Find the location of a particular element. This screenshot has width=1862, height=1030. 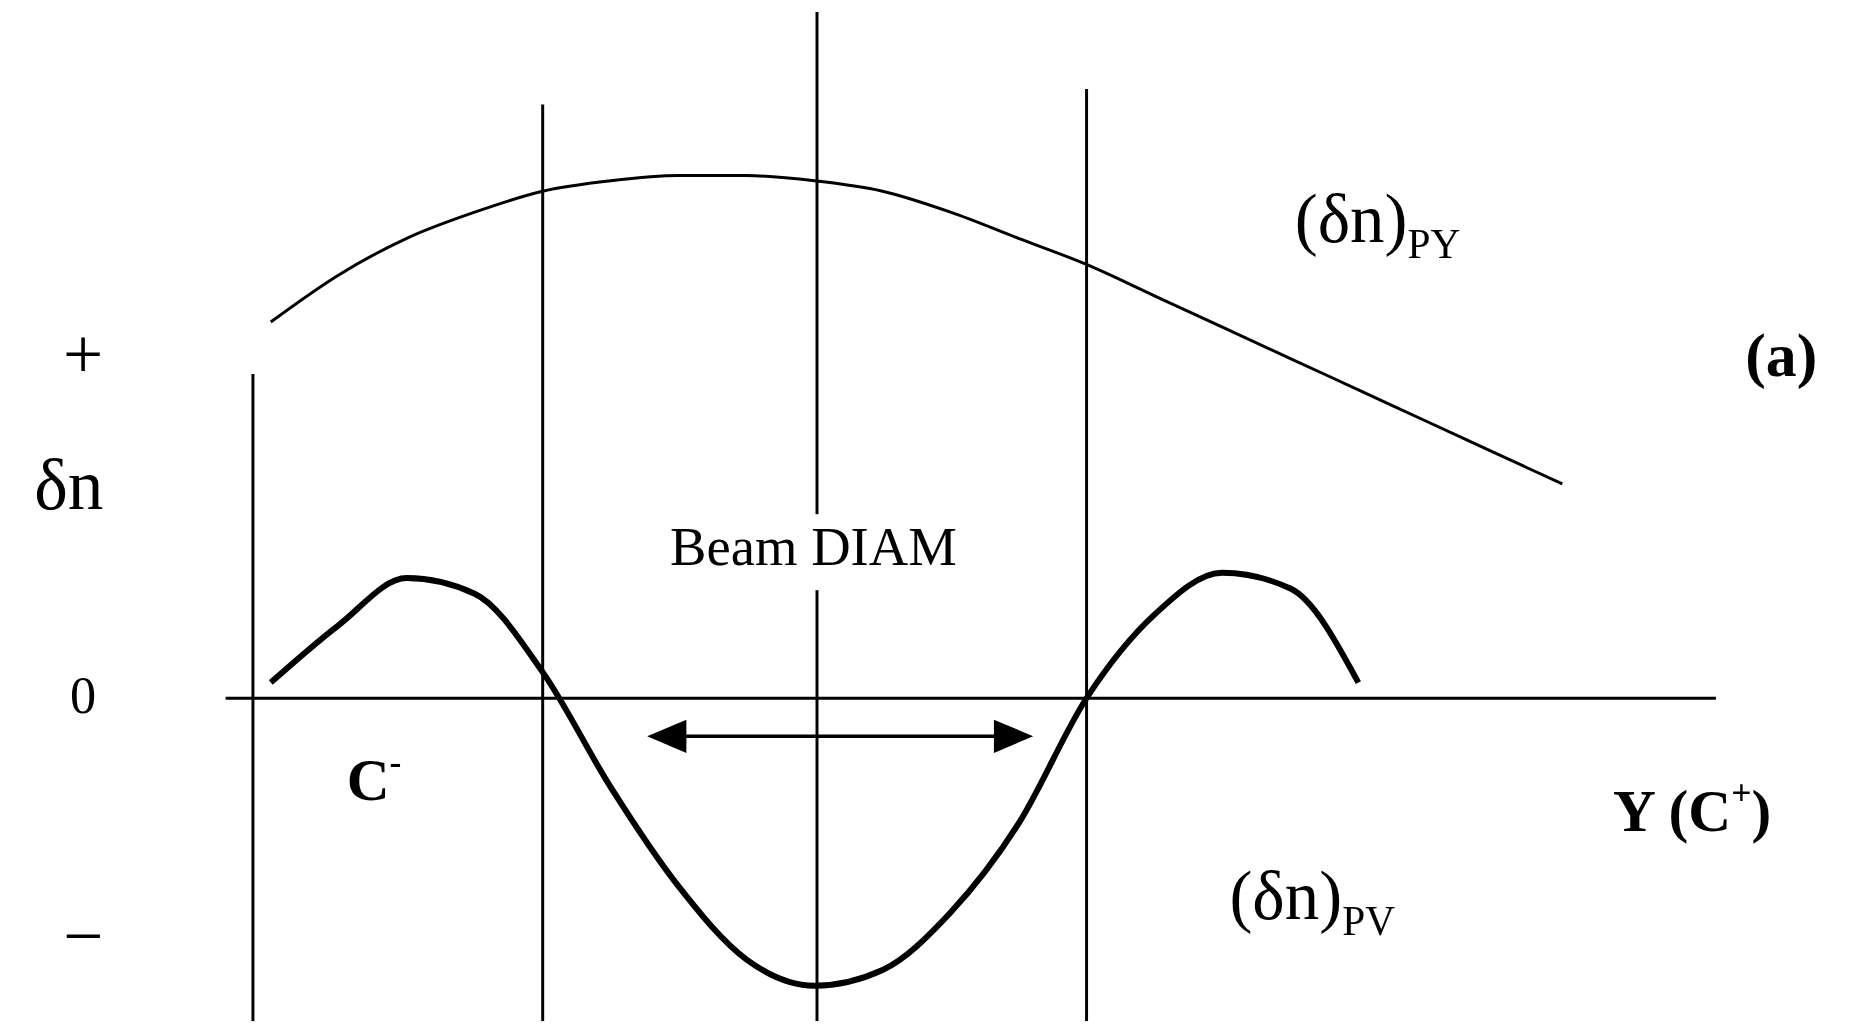

text: (δn)$_{PV}$ is located at coordinates (1312, 900).